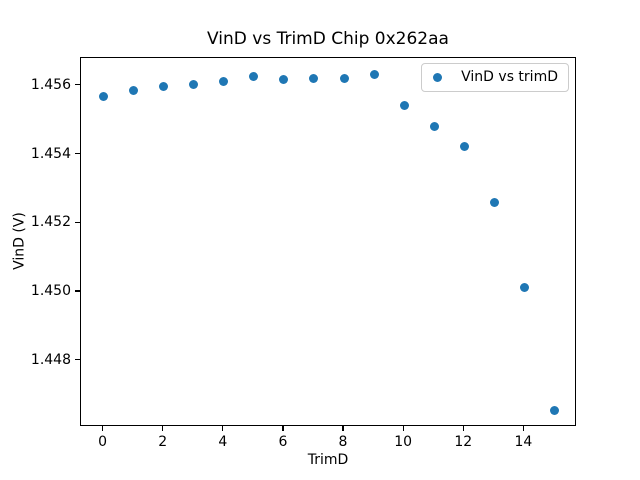 The width and height of the screenshot is (640, 480). What do you see at coordinates (50, 153) in the screenshot?
I see `y-tick-label: 1.454` at bounding box center [50, 153].